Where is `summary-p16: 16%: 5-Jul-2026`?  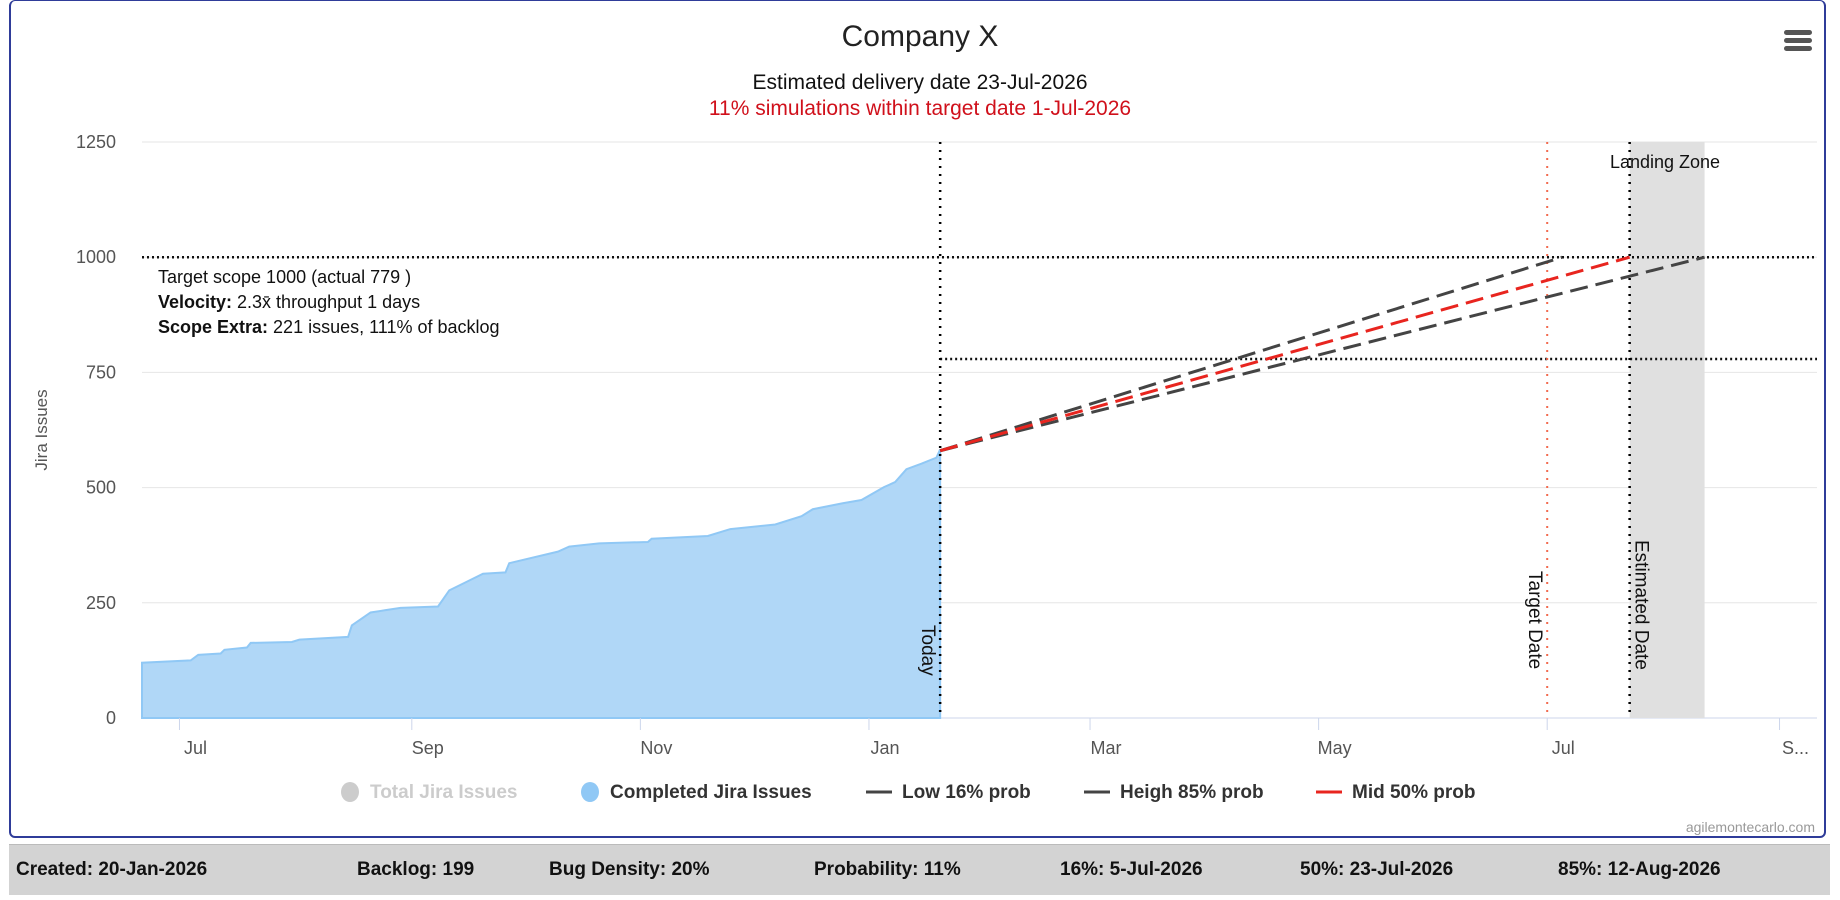
summary-p16: 16%: 5-Jul-2026 is located at coordinates (1131, 869).